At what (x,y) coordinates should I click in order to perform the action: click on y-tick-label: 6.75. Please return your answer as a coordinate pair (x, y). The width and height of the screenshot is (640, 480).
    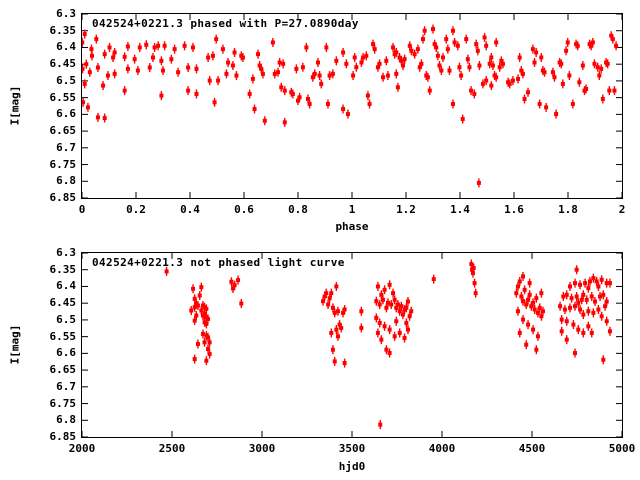
    Looking at the image, I should click on (63, 403).